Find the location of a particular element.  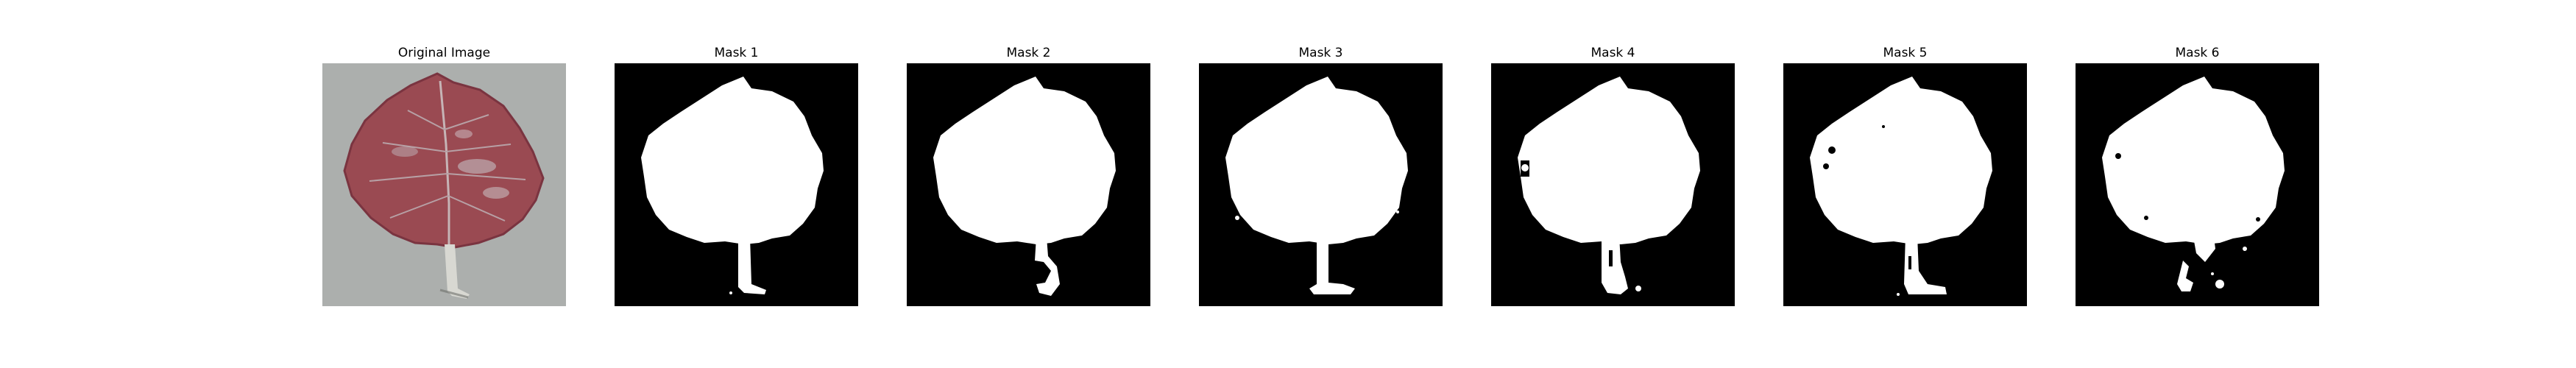

panel-title: Mask 3 is located at coordinates (1321, 53).